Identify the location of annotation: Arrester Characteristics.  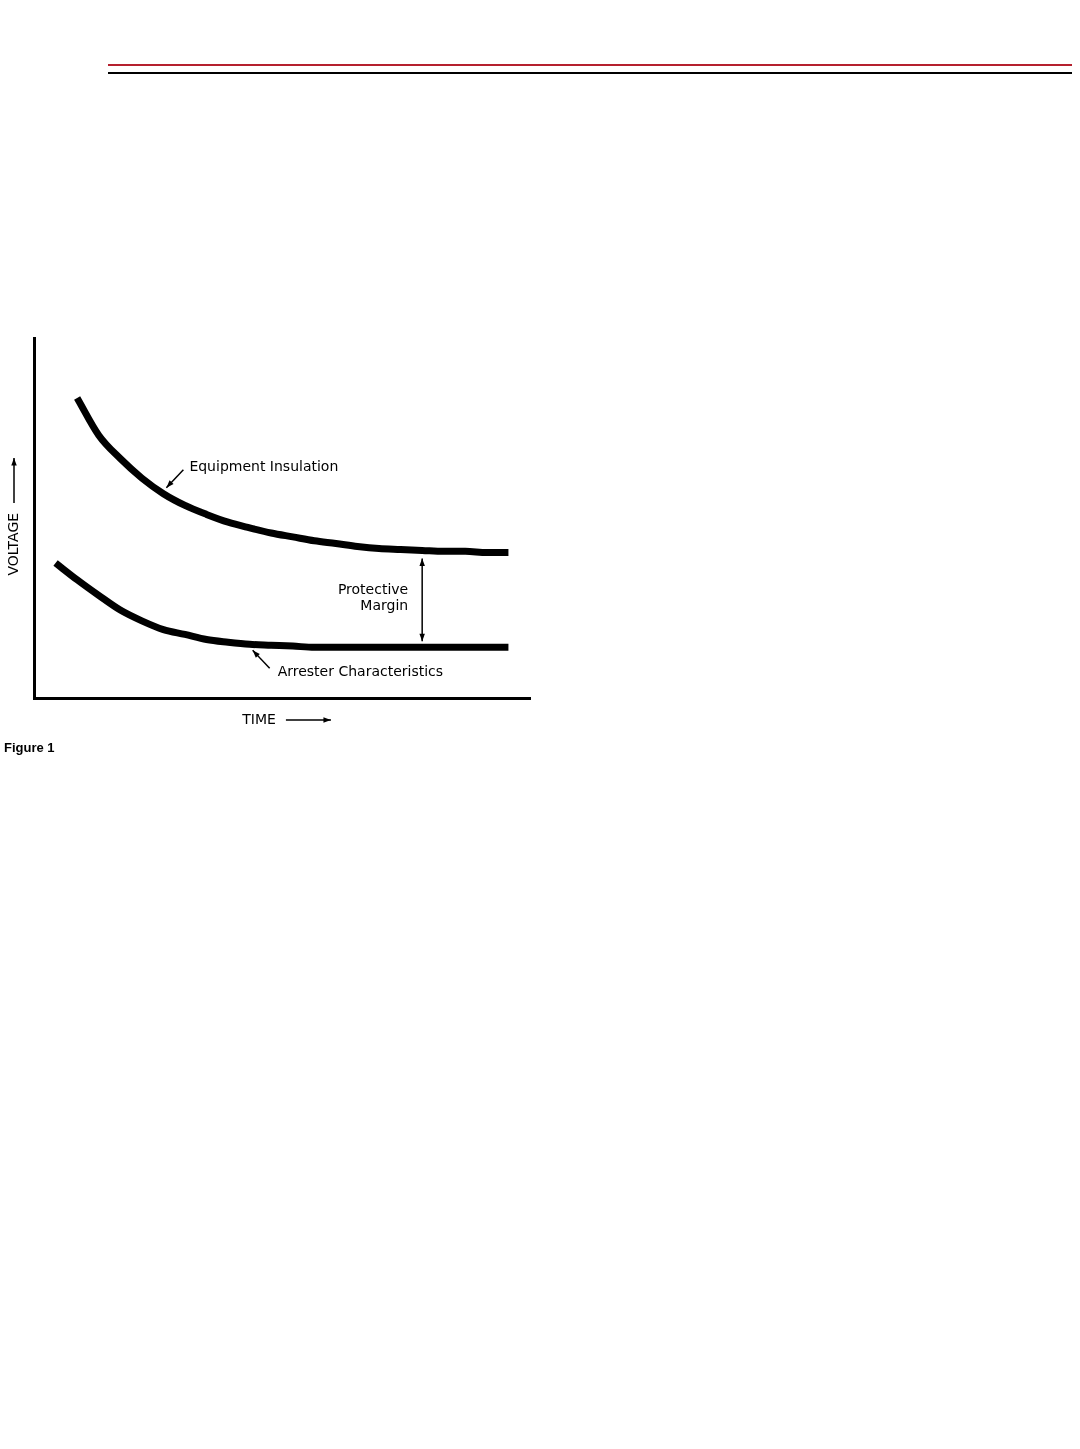
(360, 670).